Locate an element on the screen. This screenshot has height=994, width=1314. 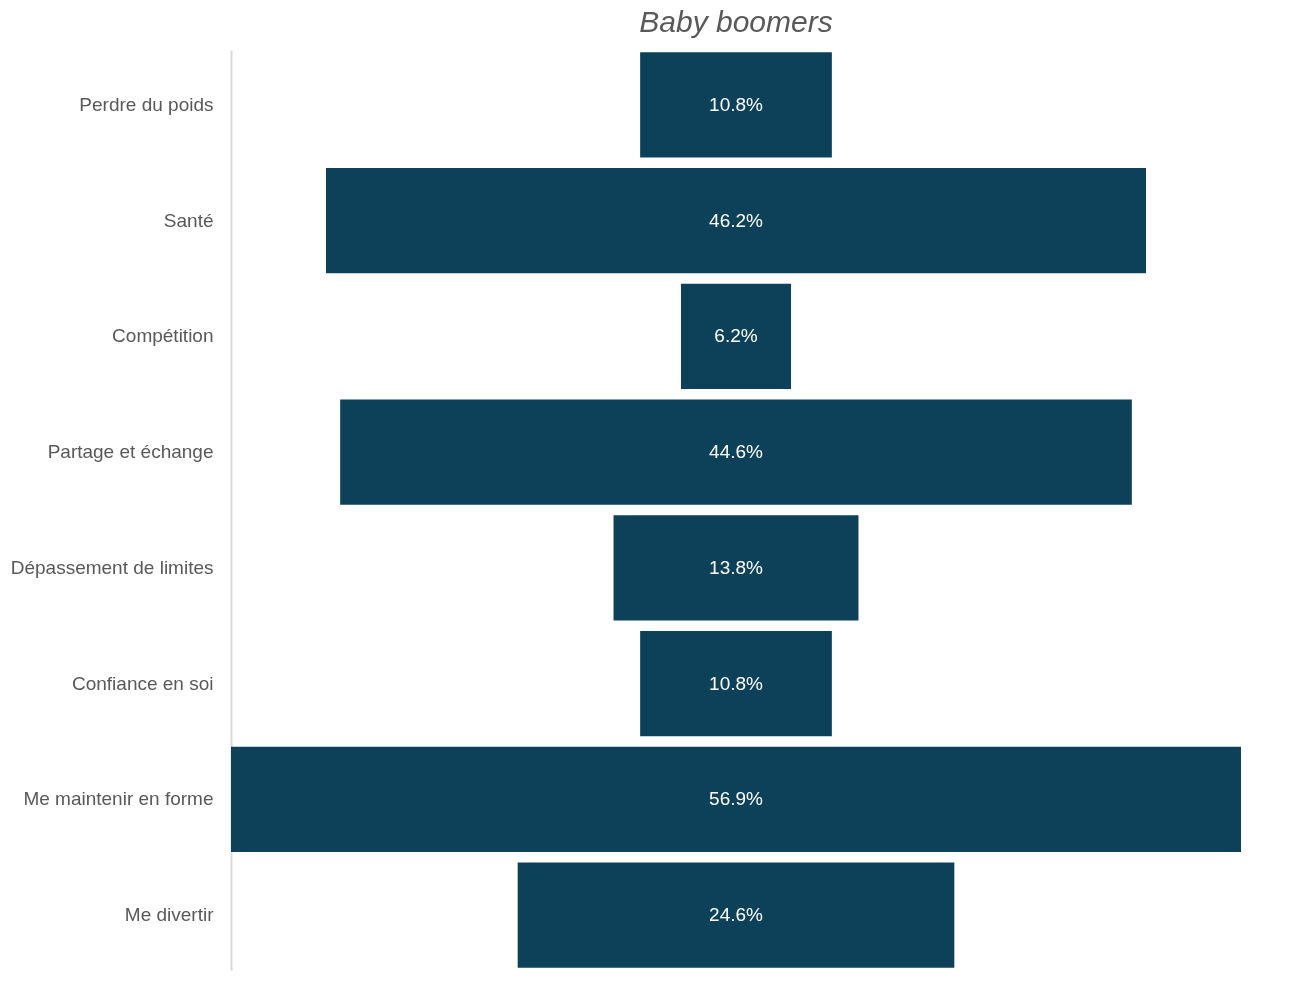
category-label: Me divertir is located at coordinates (169, 915).